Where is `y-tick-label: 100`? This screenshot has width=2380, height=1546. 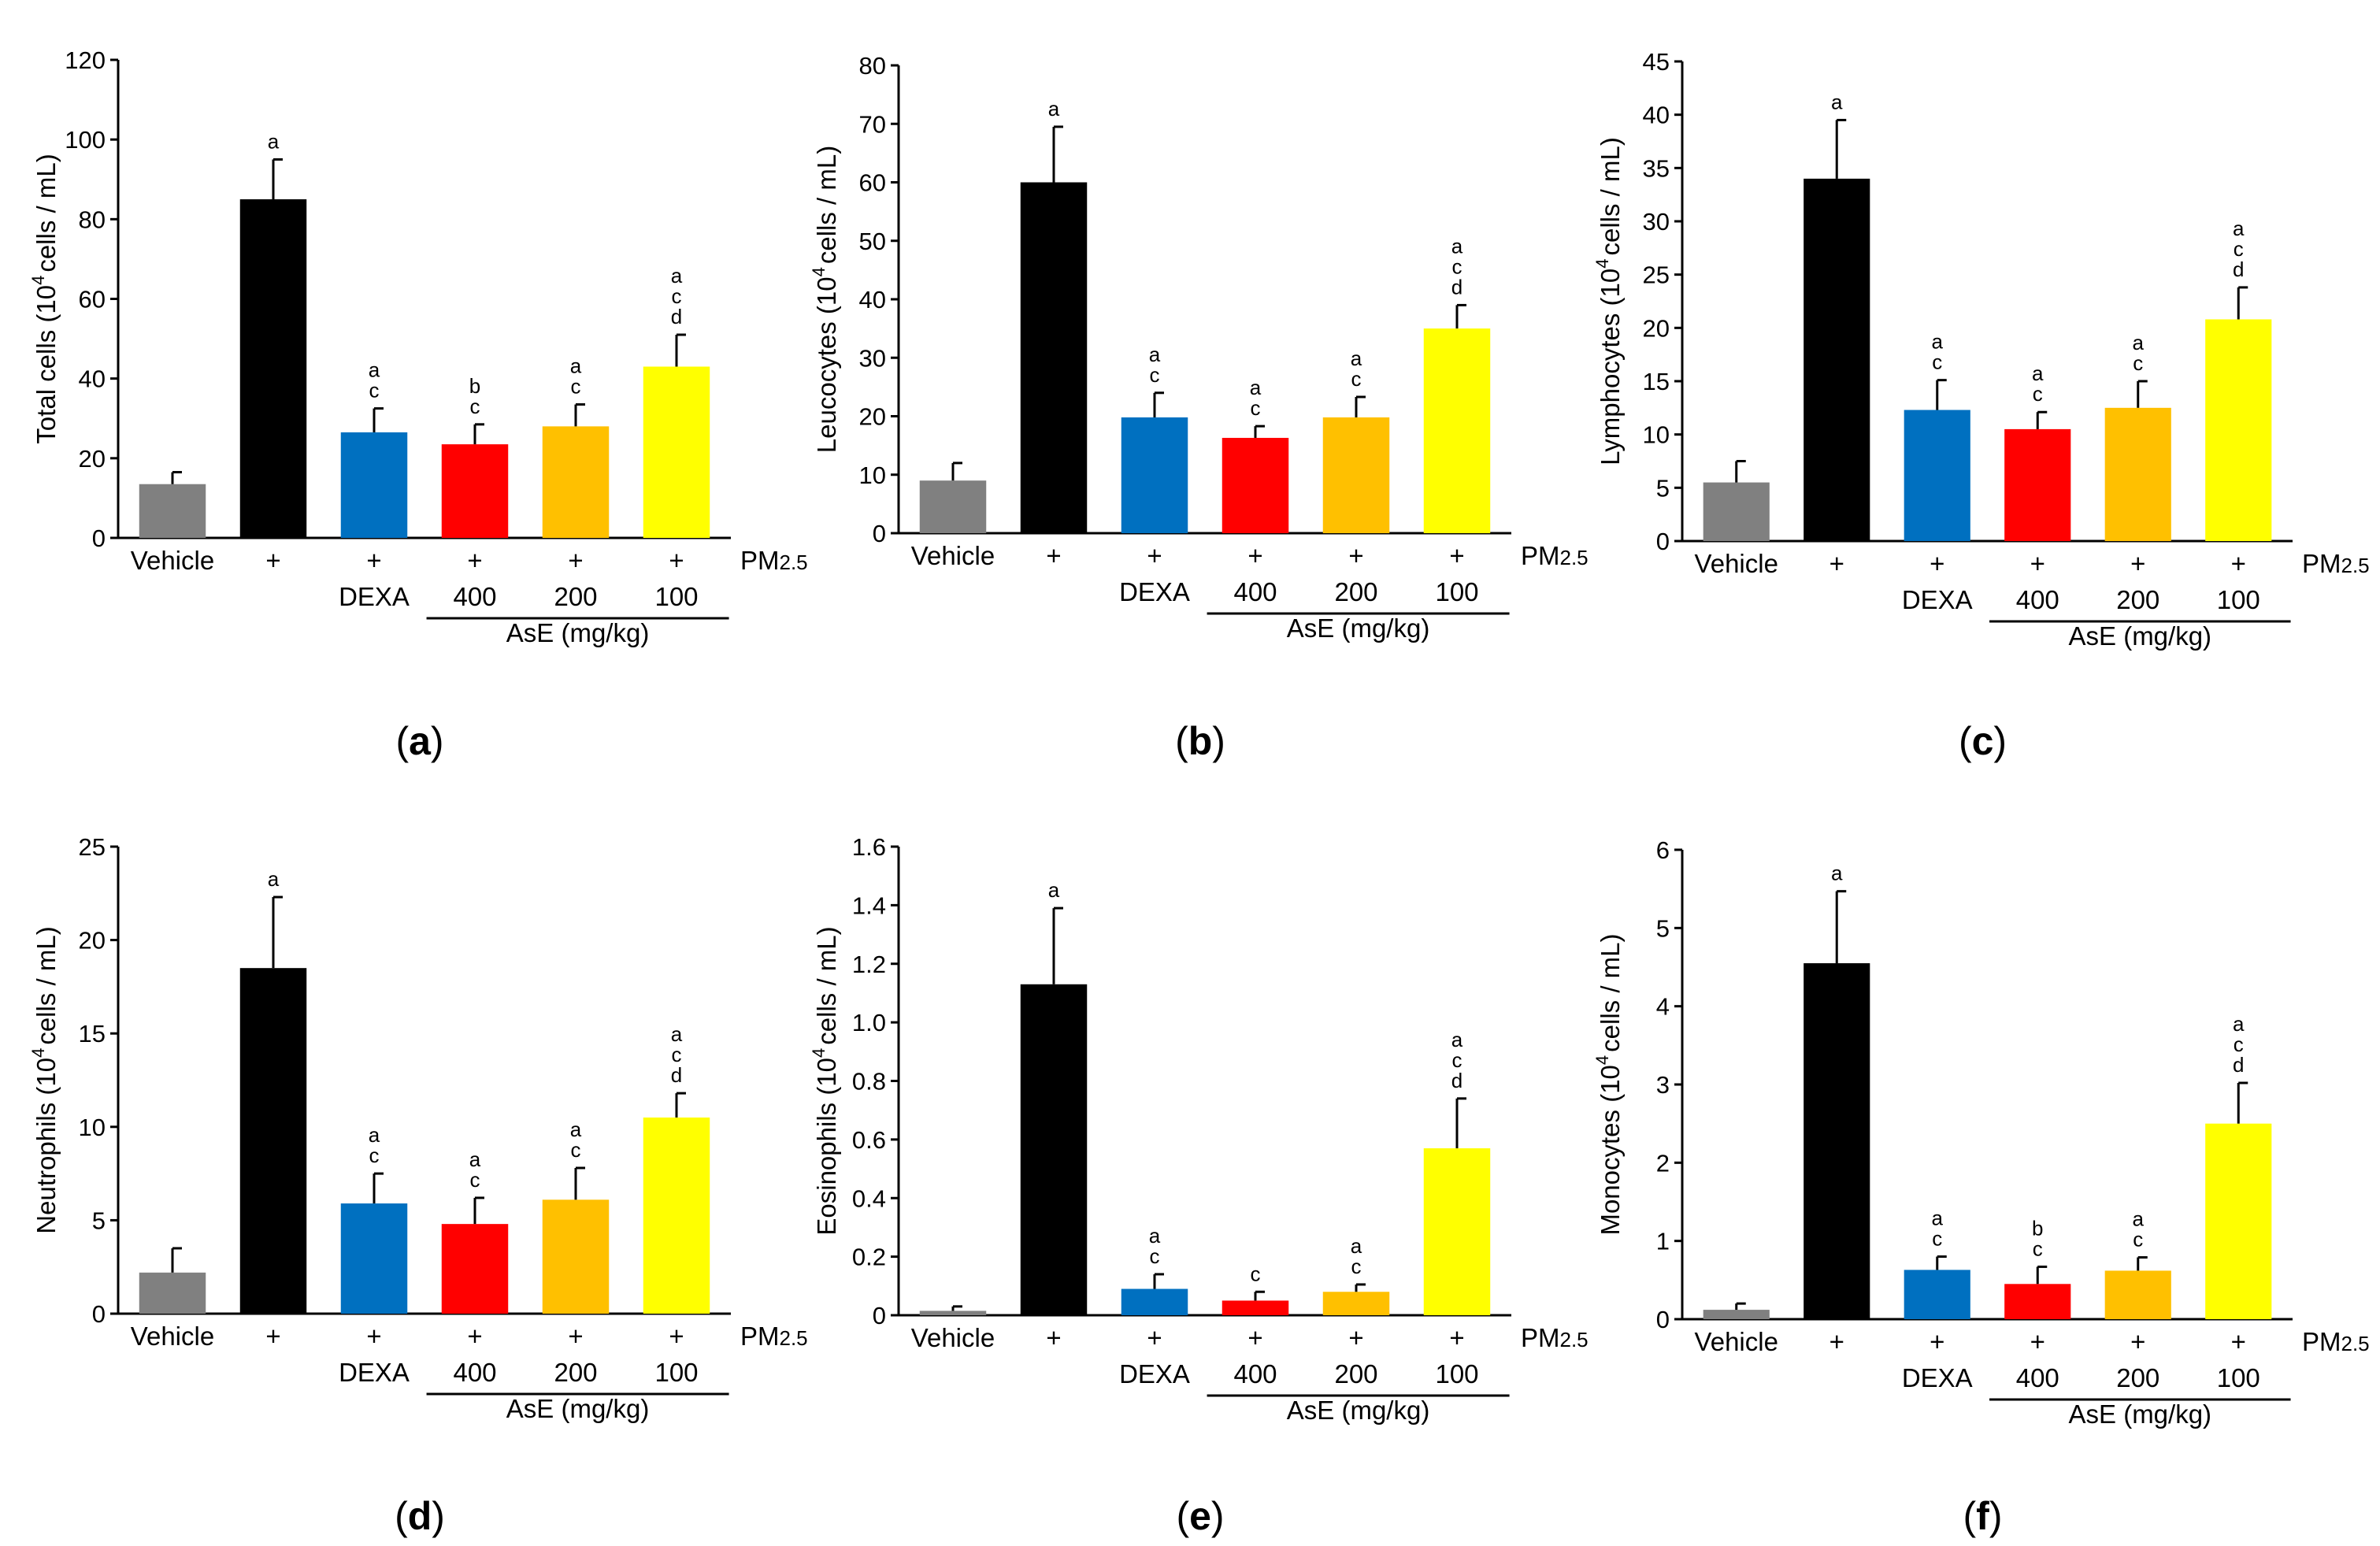
y-tick-label: 100 is located at coordinates (85, 140).